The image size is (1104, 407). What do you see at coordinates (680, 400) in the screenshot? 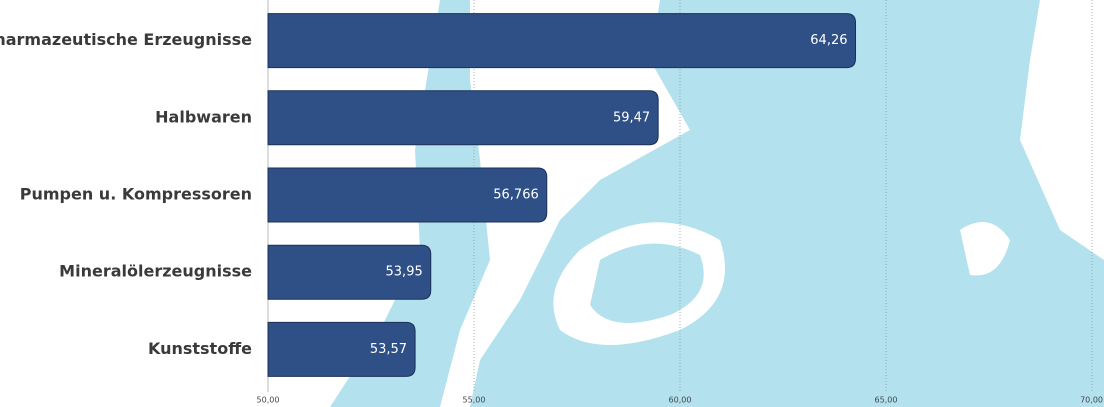
I see `x-tick-label: 60,00` at bounding box center [680, 400].